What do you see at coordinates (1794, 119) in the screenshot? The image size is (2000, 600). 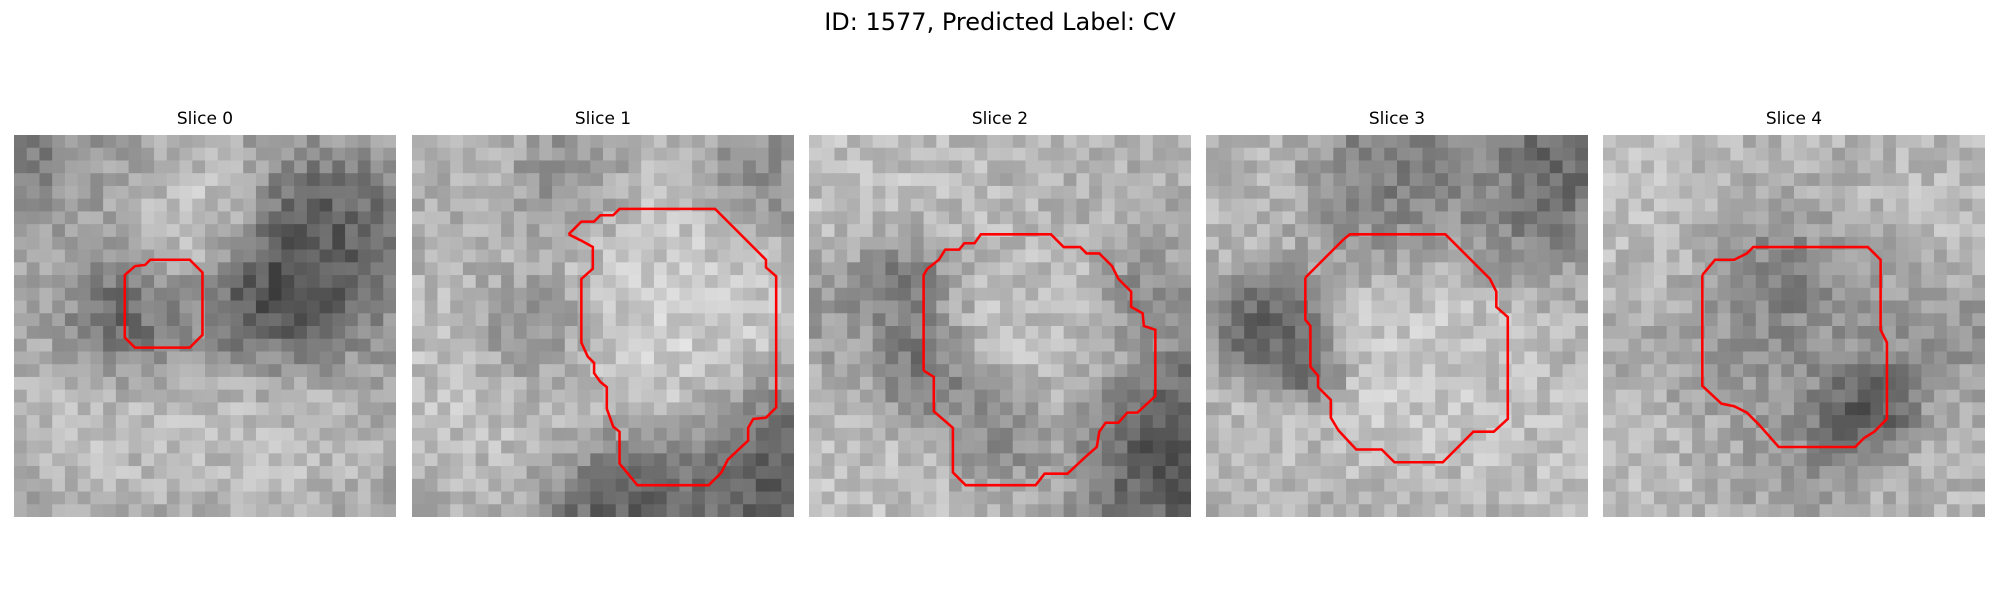 I see `slice-title: Slice 4` at bounding box center [1794, 119].